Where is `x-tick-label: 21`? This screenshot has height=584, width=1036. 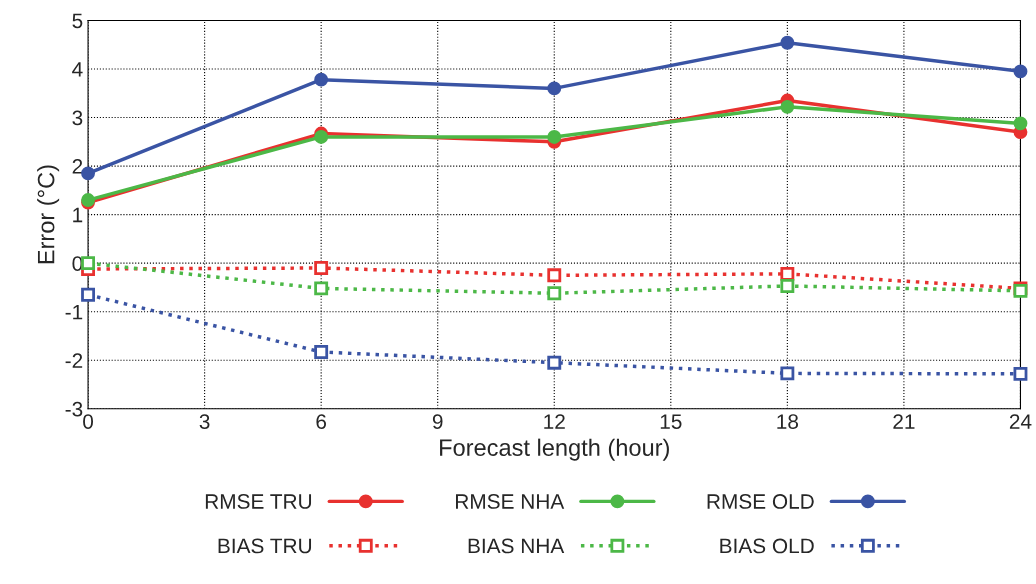 x-tick-label: 21 is located at coordinates (904, 421).